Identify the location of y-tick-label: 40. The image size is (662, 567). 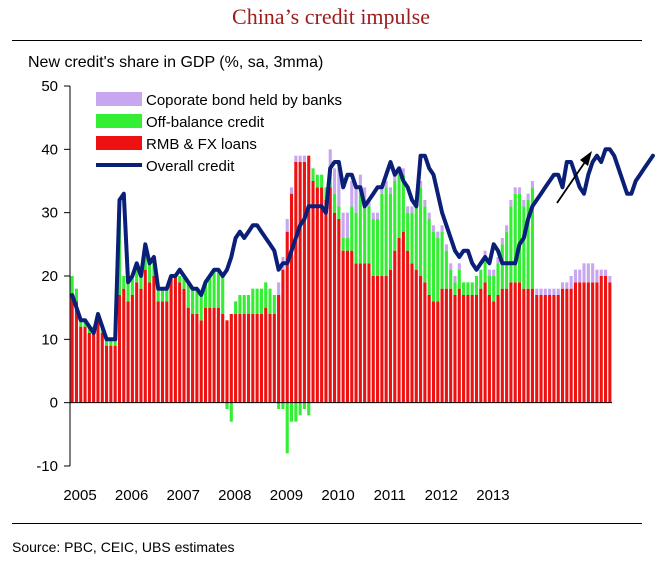
(49, 149).